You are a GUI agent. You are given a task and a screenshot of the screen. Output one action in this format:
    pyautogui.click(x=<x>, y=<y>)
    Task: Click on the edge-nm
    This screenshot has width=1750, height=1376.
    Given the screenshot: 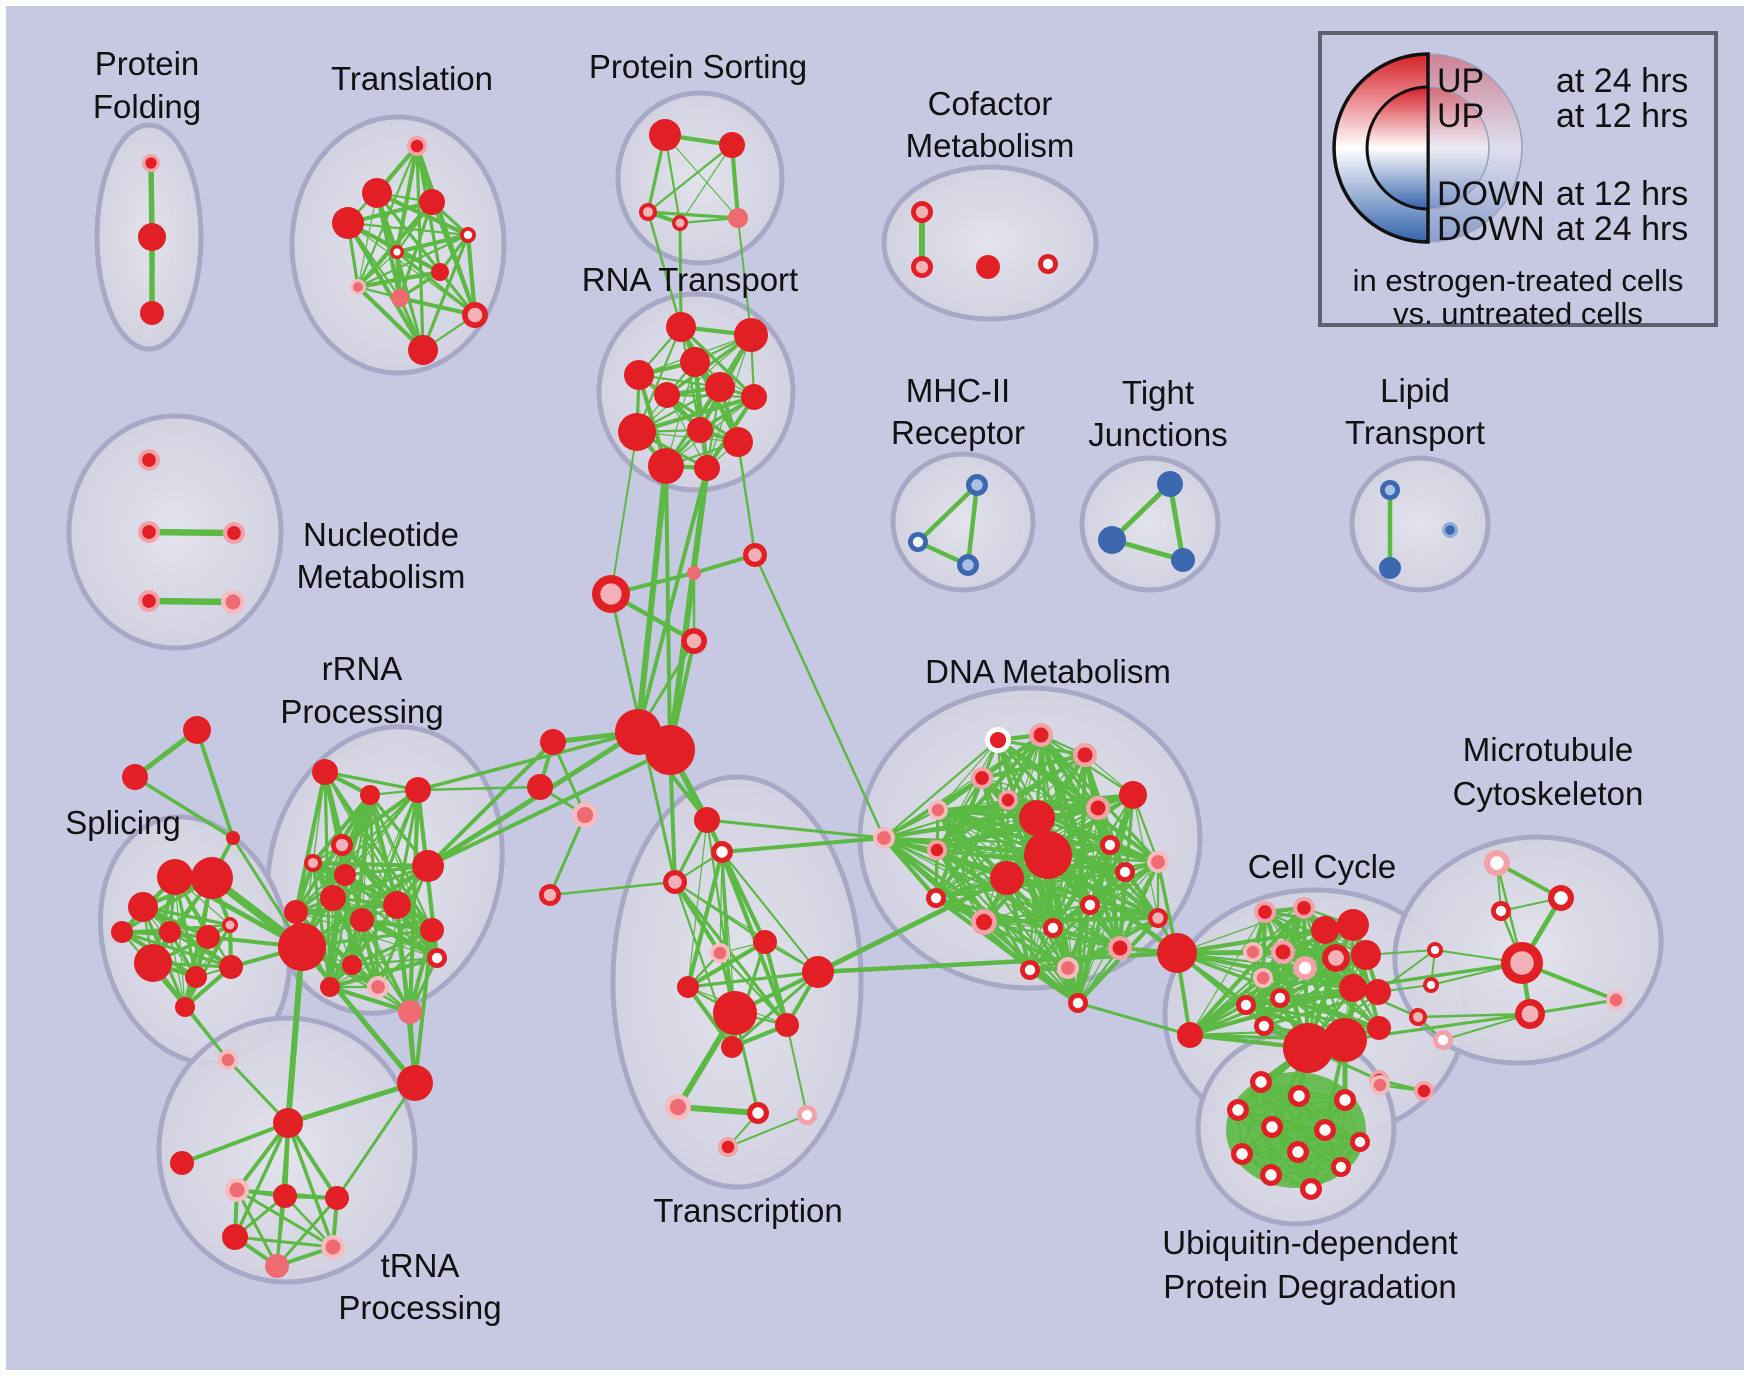 What is the action you would take?
    pyautogui.click(x=191, y=601)
    